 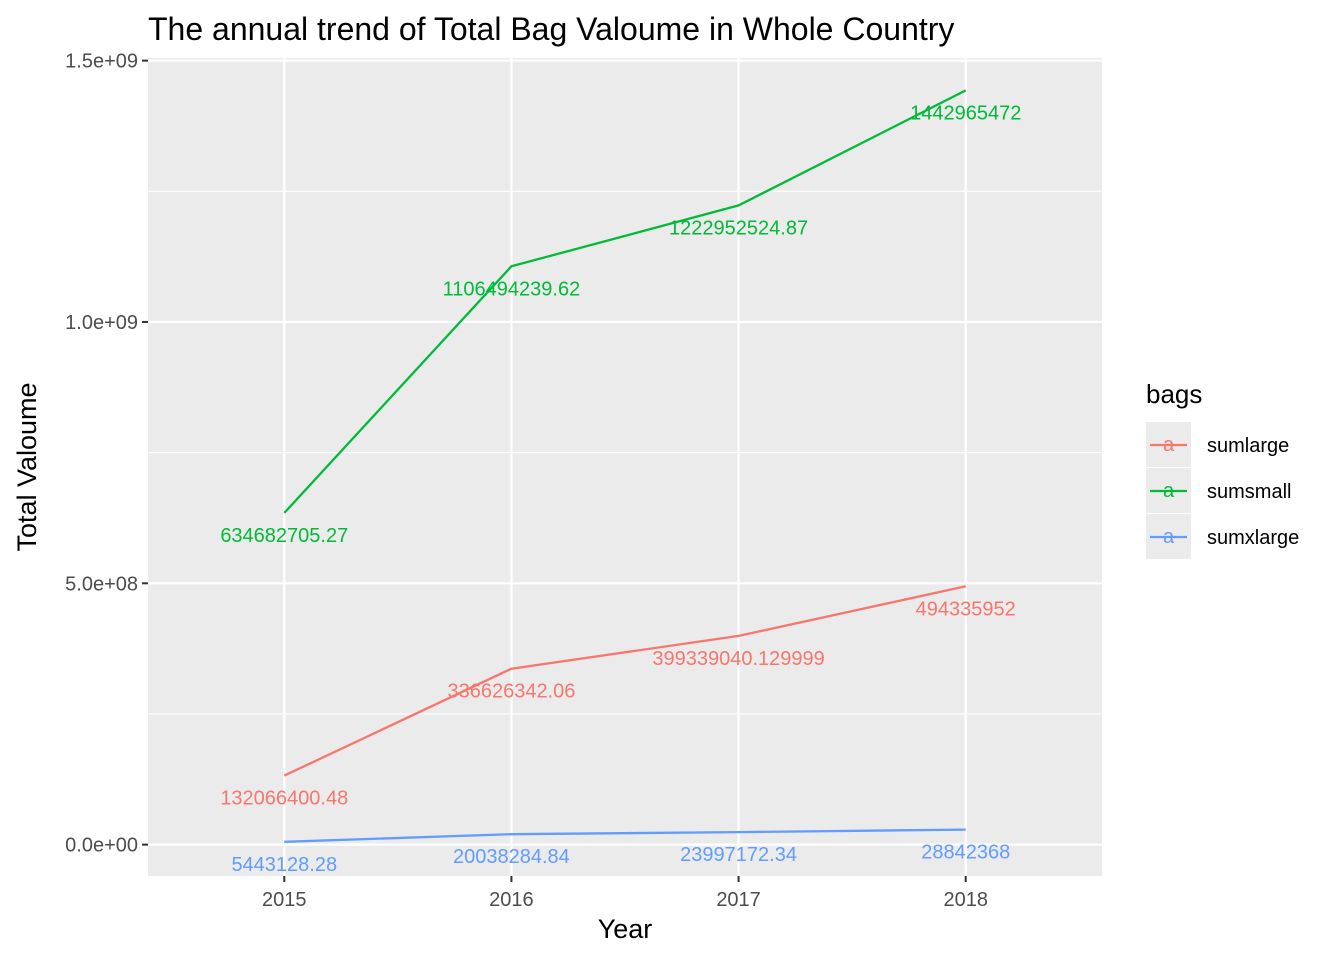 What do you see at coordinates (511, 900) in the screenshot?
I see `x-tick-label: 2016` at bounding box center [511, 900].